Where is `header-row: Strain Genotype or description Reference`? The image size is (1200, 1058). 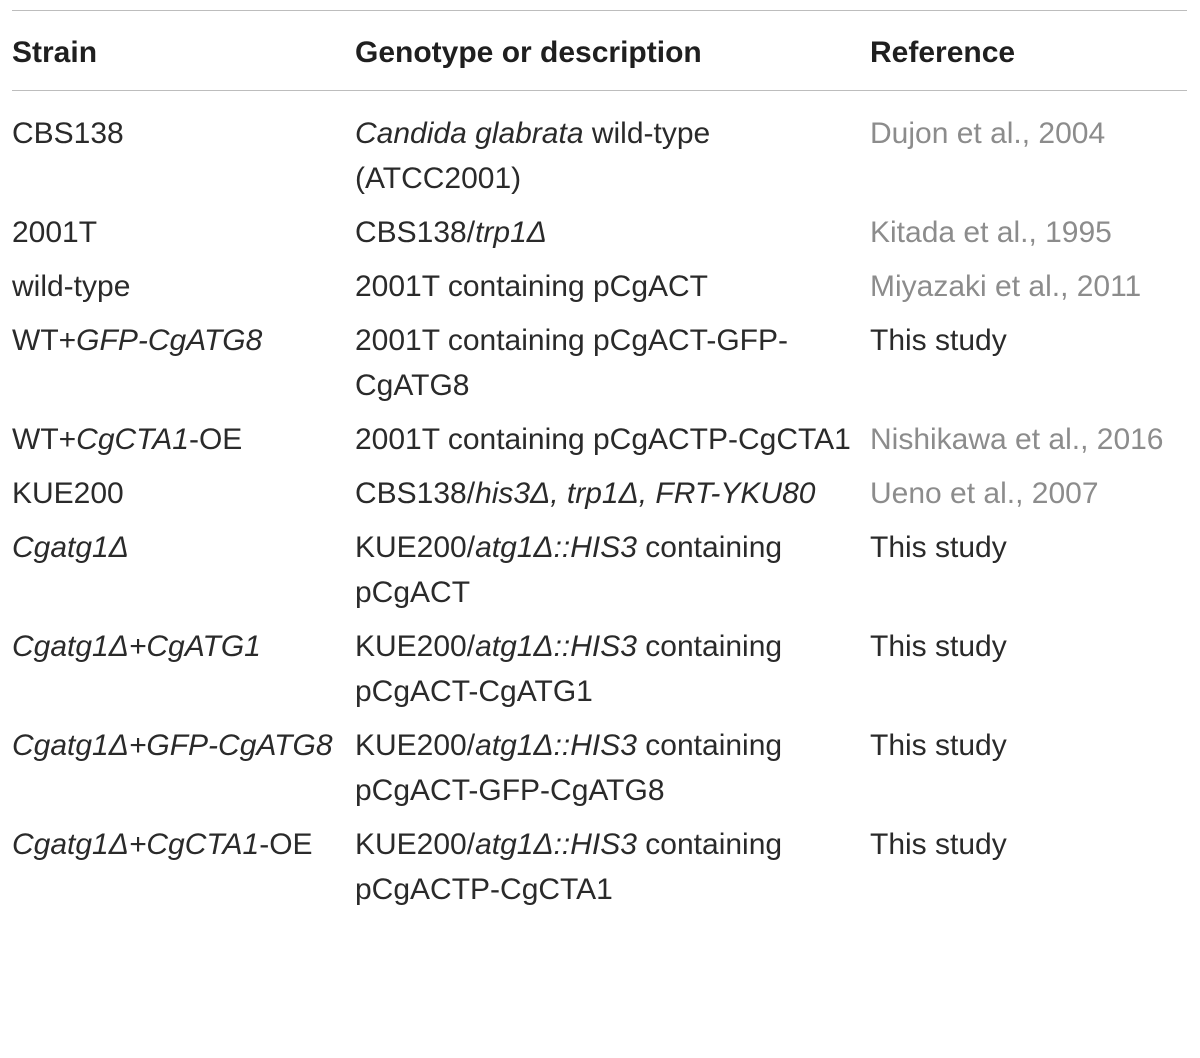
header-row: Strain Genotype or description Reference is located at coordinates (599, 50).